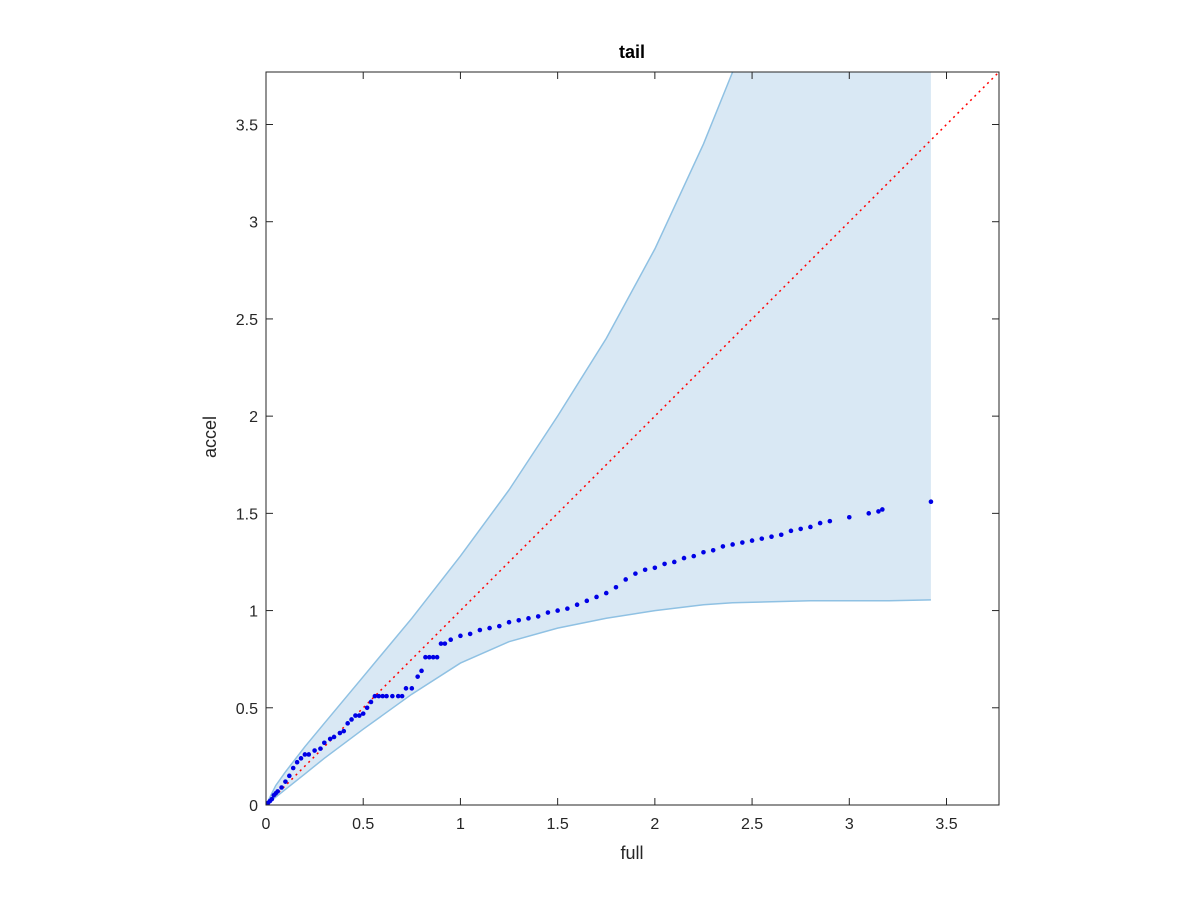 This screenshot has height=900, width=1200. What do you see at coordinates (247, 709) in the screenshot?
I see `y-tick-label: 0.5` at bounding box center [247, 709].